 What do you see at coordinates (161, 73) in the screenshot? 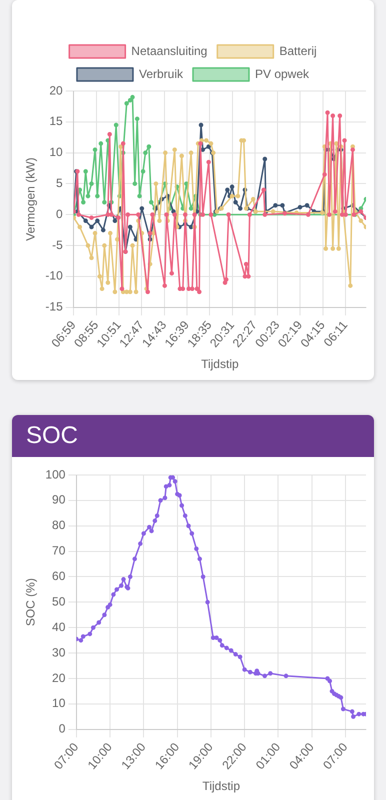
I see `legend-label: Verbruik` at bounding box center [161, 73].